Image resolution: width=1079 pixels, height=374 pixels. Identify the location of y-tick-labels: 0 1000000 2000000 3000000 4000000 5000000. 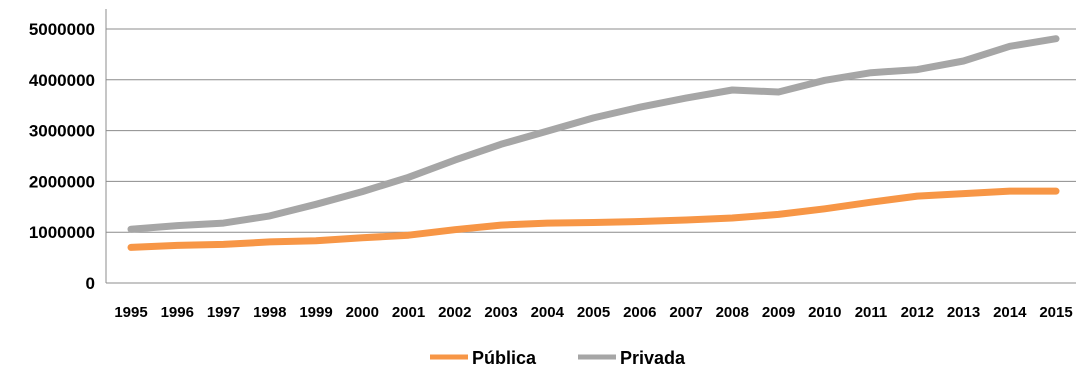
(62, 156).